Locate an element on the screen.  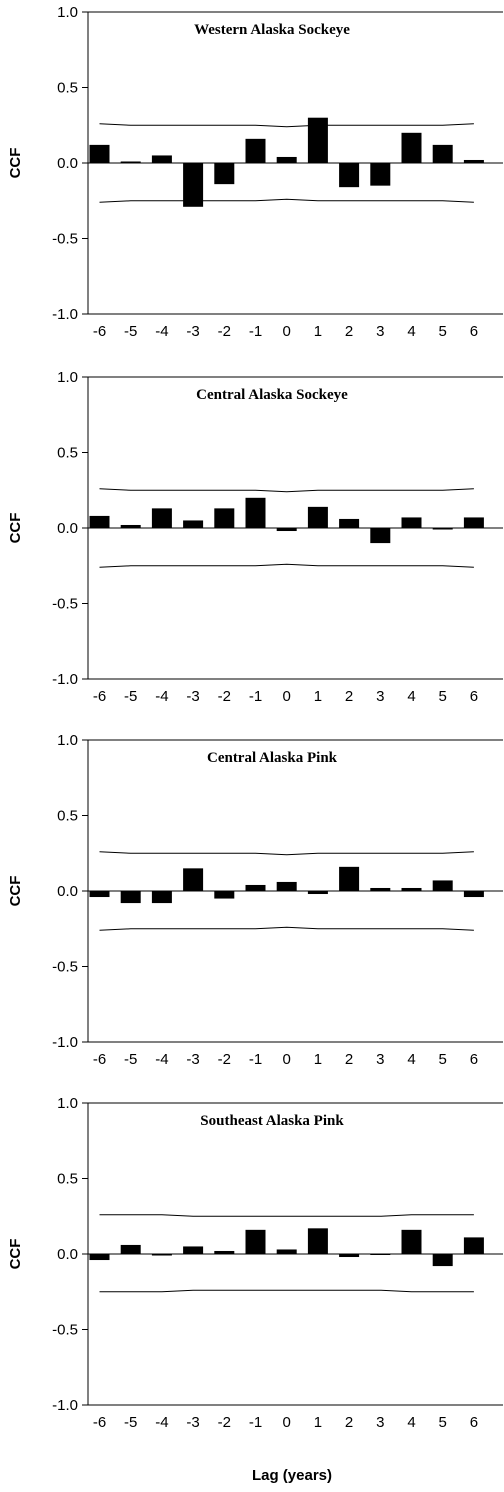
chart-title: Western Alaska Sockeye is located at coordinates (272, 30).